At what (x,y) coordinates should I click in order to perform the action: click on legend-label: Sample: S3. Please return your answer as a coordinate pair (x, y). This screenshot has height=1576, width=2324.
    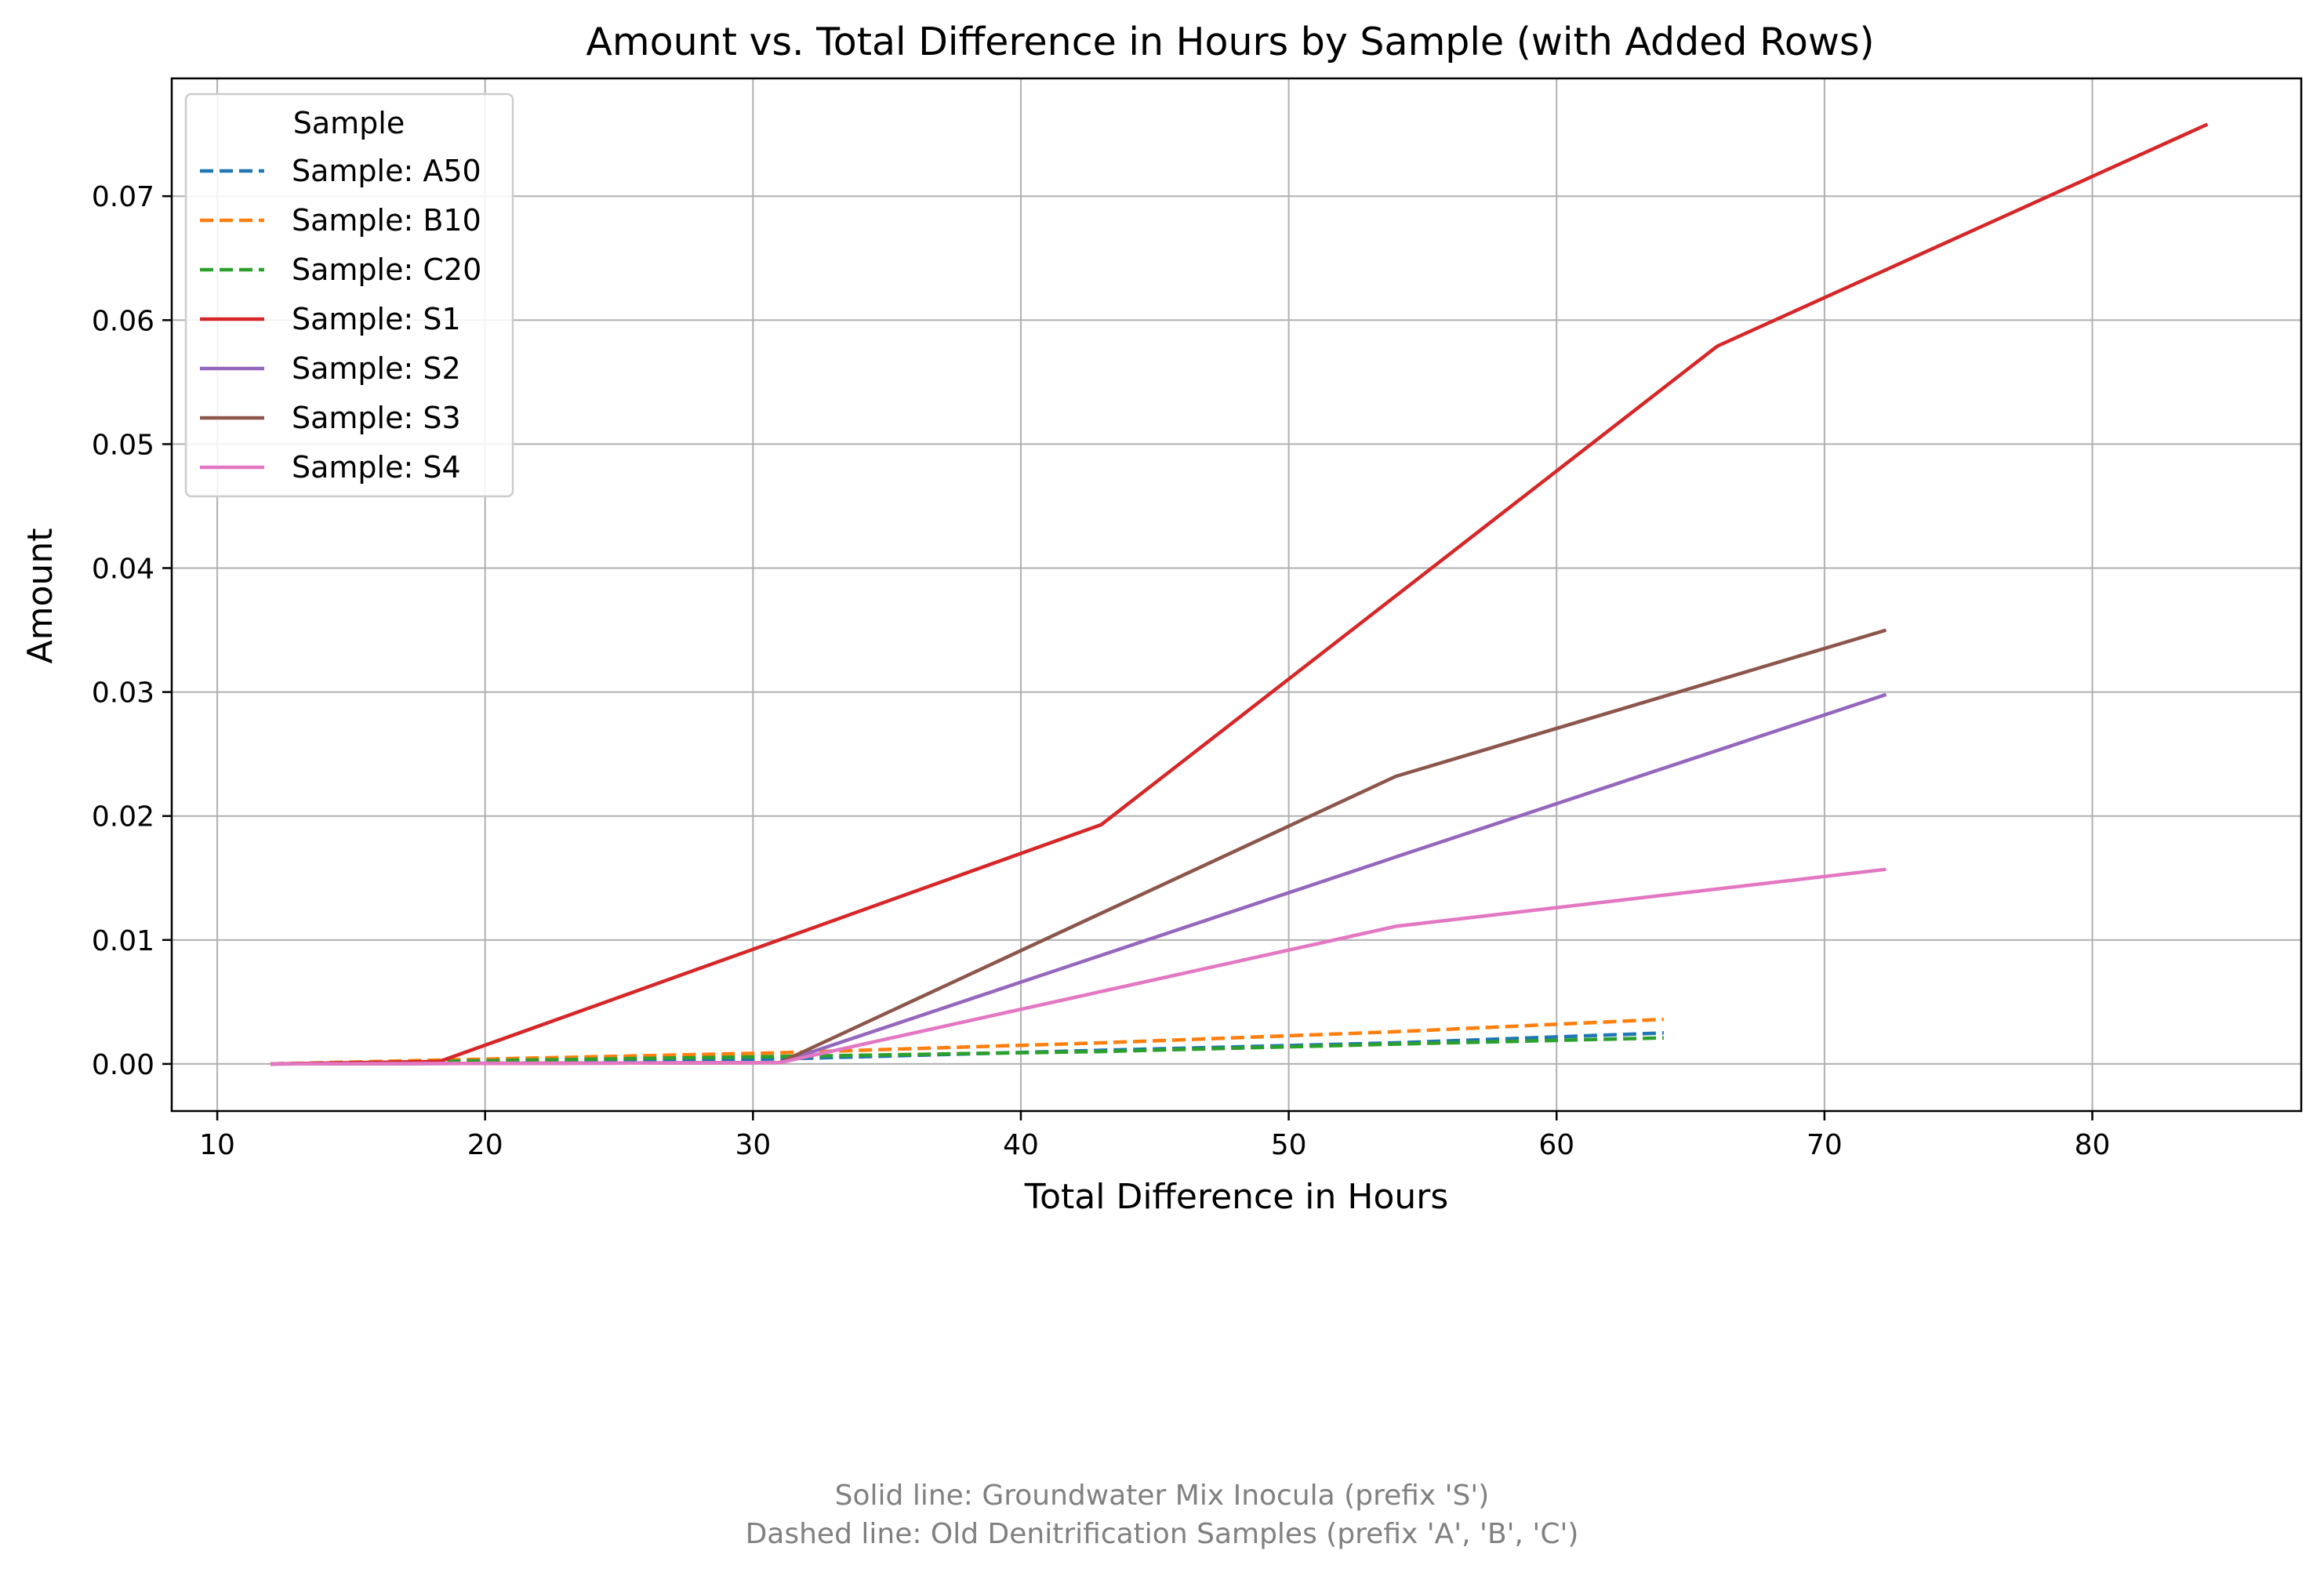
    Looking at the image, I should click on (376, 418).